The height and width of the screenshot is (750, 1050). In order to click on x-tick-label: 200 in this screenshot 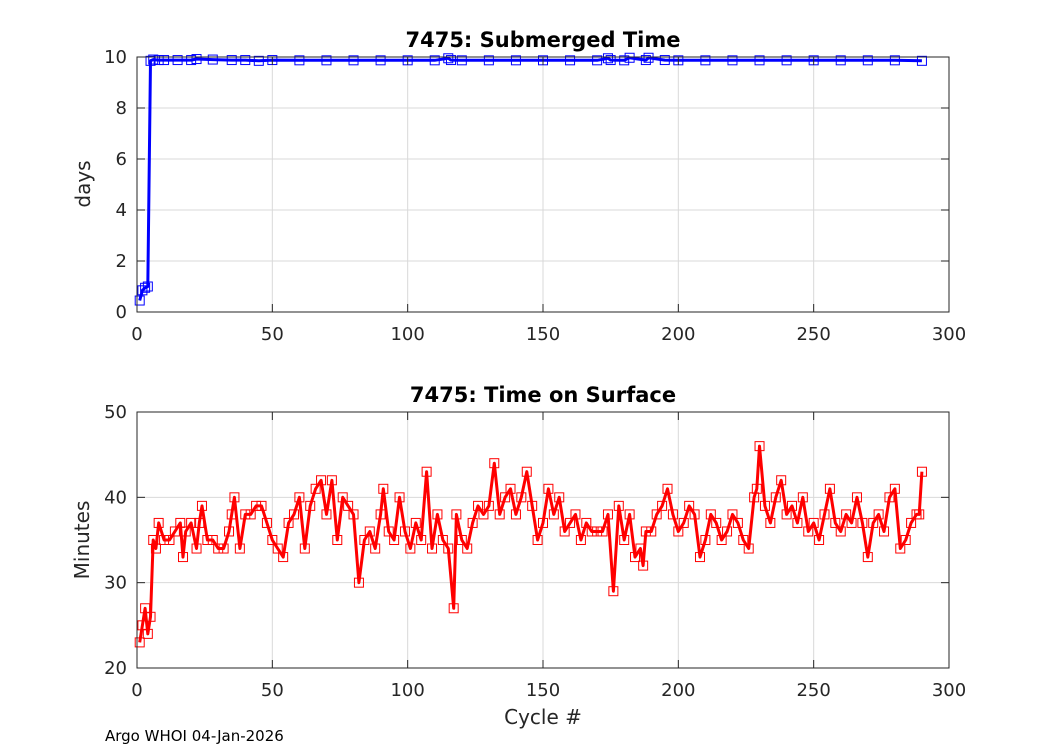, I will do `click(678, 690)`.